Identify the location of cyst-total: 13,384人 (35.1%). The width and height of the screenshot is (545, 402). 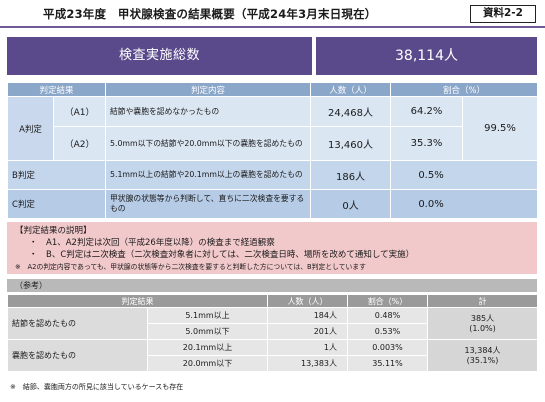
(482, 355).